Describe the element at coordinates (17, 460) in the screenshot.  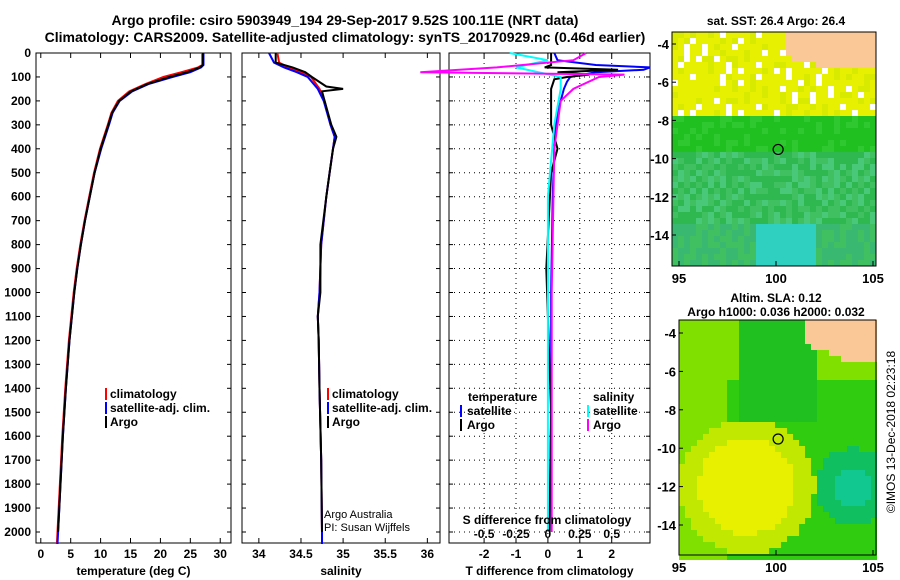
I see `y-tick-label: 1700` at that location.